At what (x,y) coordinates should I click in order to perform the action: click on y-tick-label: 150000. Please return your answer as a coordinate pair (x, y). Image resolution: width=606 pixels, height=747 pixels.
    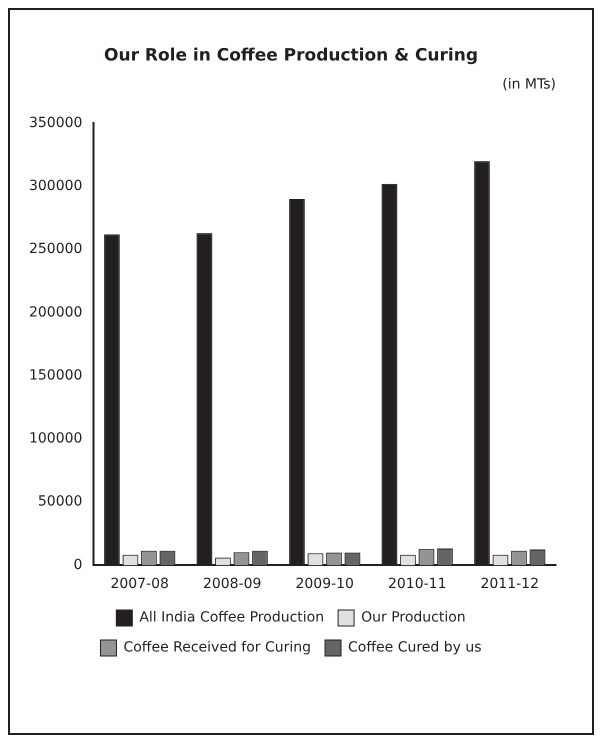
    Looking at the image, I should click on (55, 375).